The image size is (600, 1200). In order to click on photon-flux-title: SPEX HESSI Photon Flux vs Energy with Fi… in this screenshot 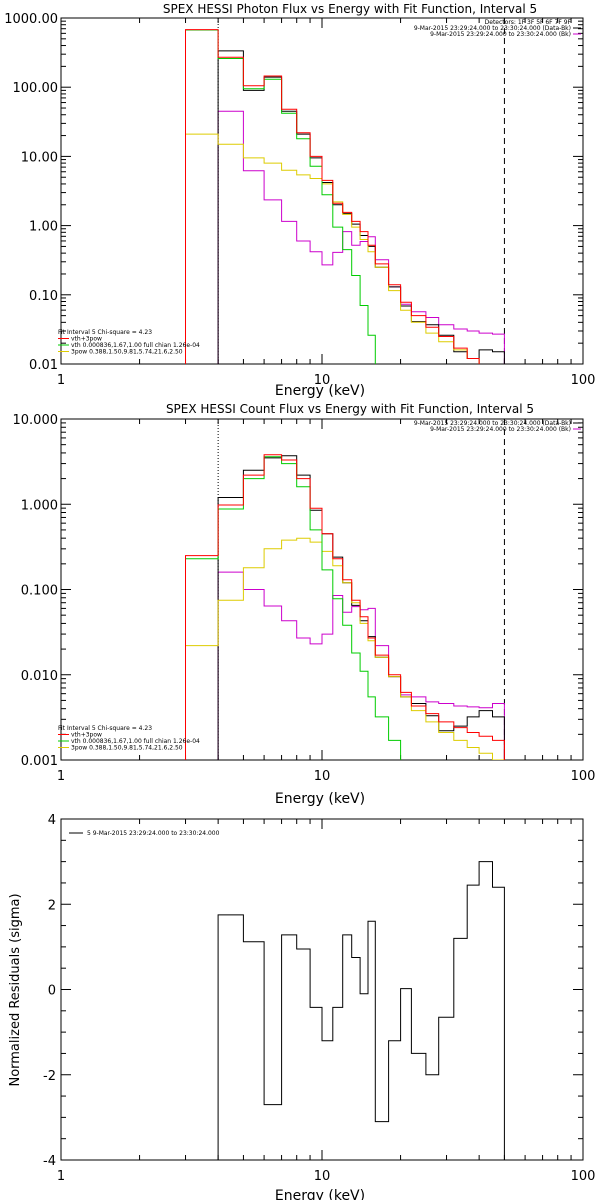, I will do `click(350, 9)`.